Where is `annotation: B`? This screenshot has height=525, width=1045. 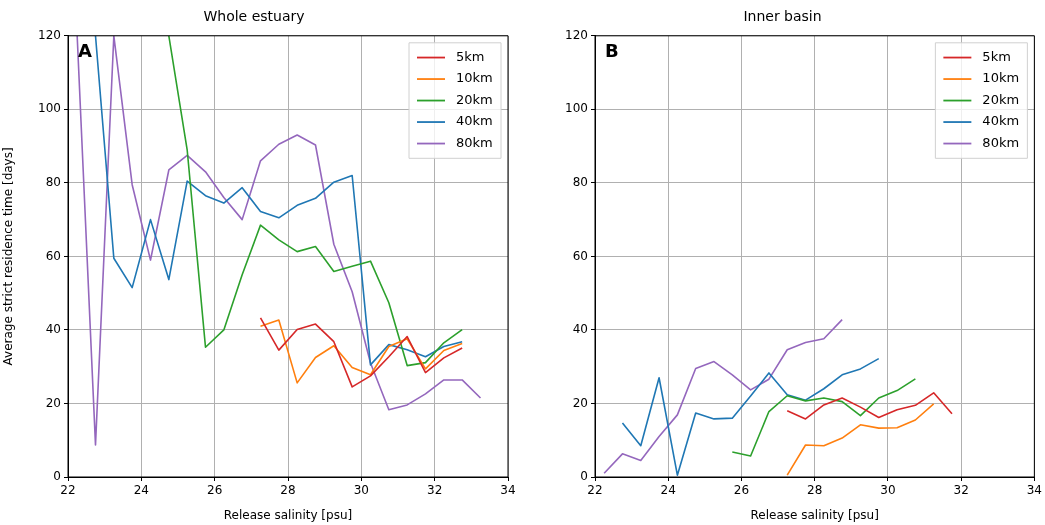 annotation: B is located at coordinates (612, 51).